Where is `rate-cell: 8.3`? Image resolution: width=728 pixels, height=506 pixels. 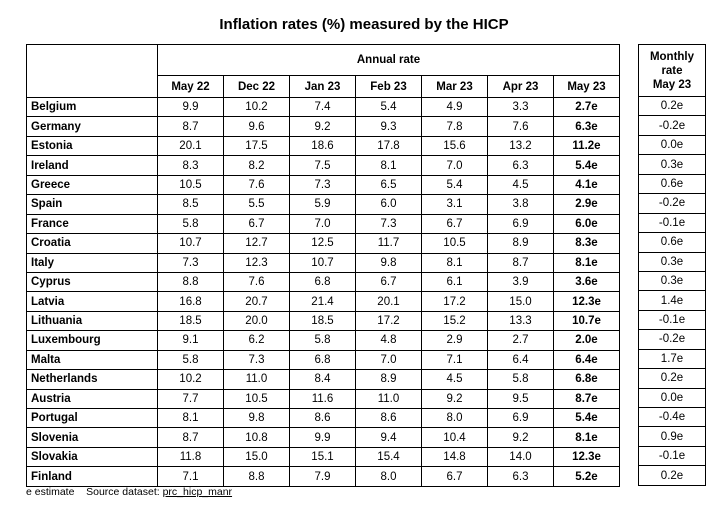 rate-cell: 8.3 is located at coordinates (190, 165).